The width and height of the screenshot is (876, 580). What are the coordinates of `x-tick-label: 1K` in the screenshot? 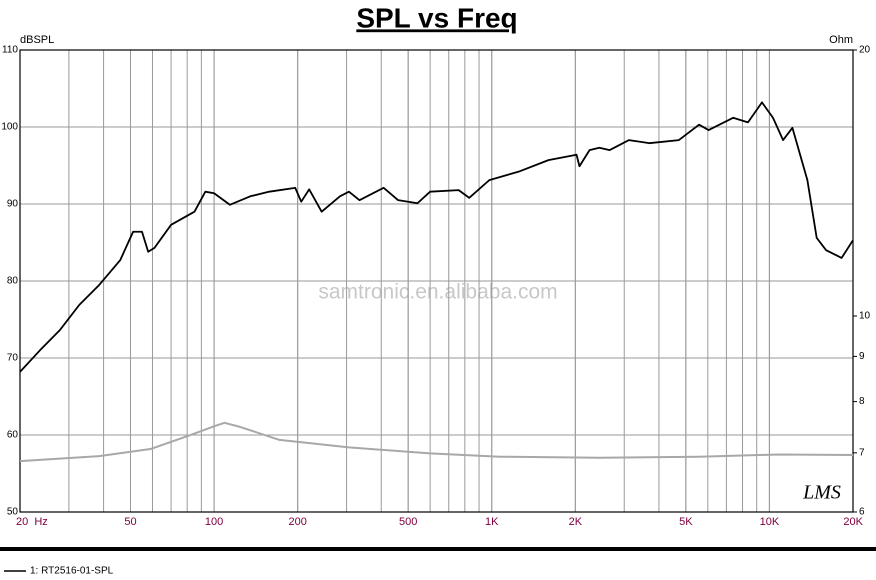 It's located at (492, 522).